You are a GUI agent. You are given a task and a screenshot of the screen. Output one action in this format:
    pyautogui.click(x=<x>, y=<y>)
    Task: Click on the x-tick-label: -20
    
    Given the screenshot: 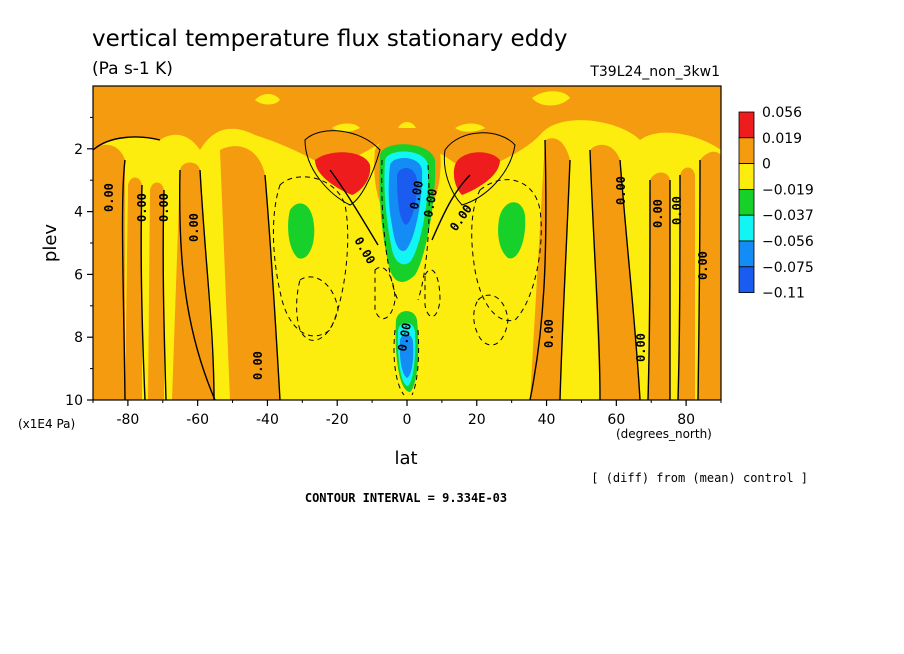 What is the action you would take?
    pyautogui.click(x=337, y=420)
    